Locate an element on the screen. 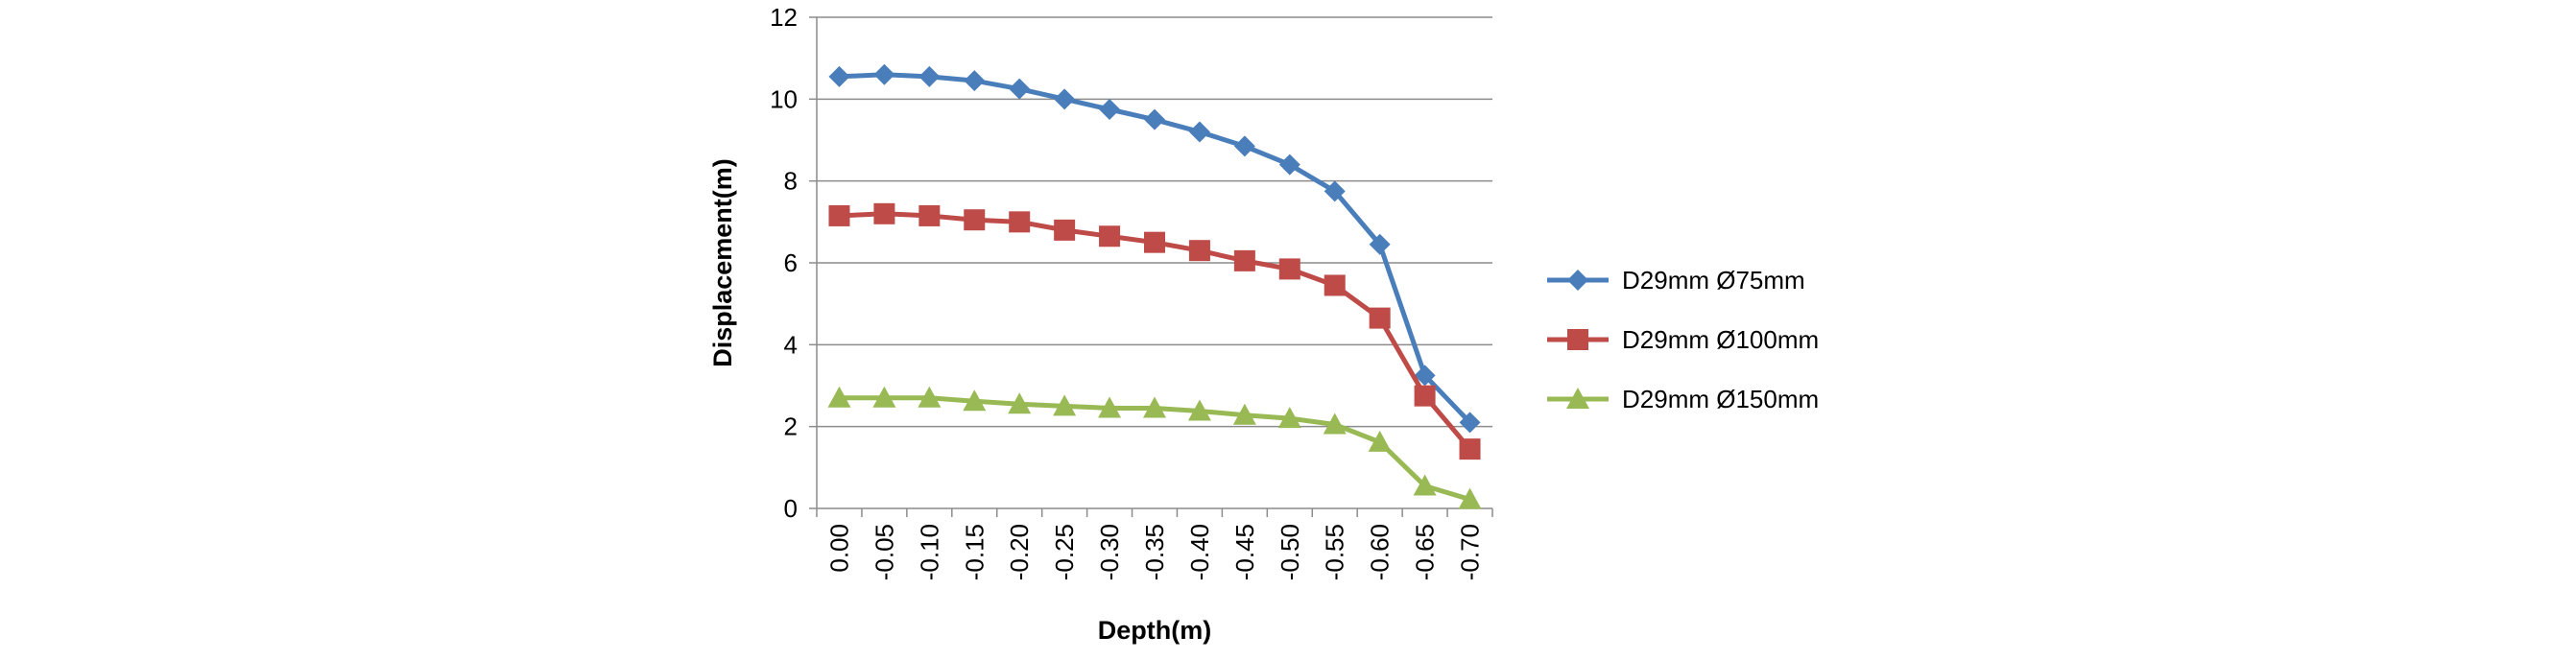 The height and width of the screenshot is (660, 2576). y-axis-title: Displacement(m) is located at coordinates (722, 262).